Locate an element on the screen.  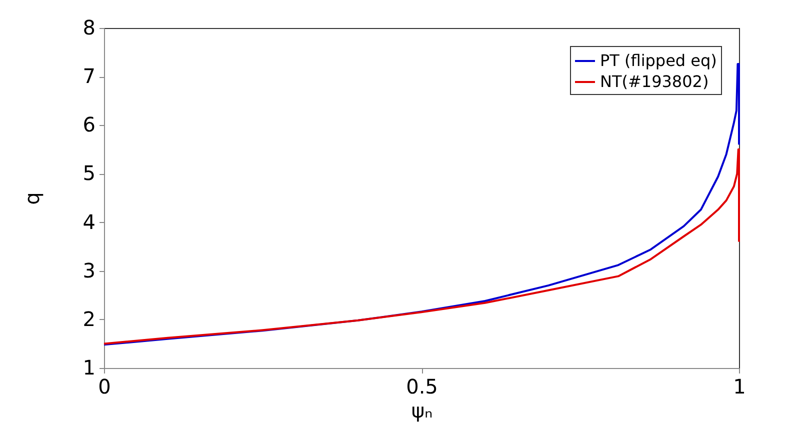
y-tick-label: 6 is located at coordinates (89, 124).